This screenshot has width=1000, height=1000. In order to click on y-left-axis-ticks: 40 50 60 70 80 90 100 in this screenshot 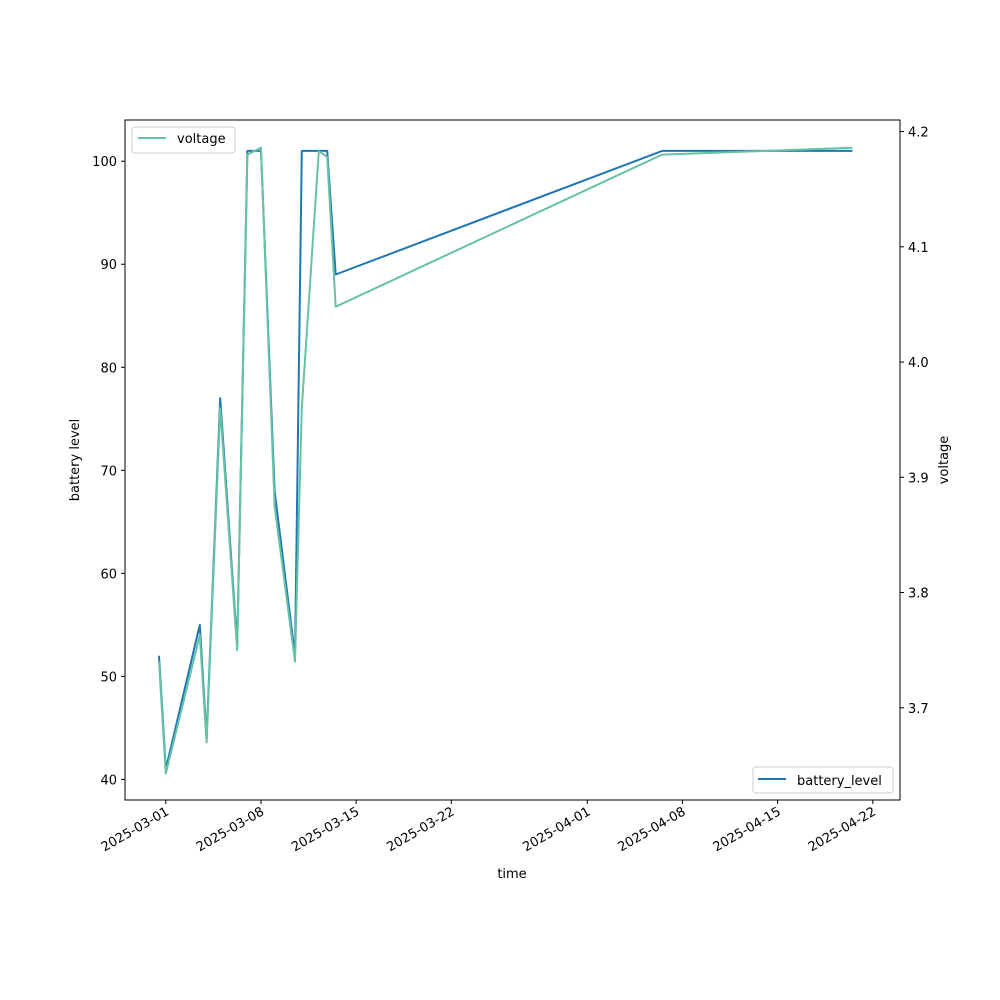, I will do `click(108, 471)`.